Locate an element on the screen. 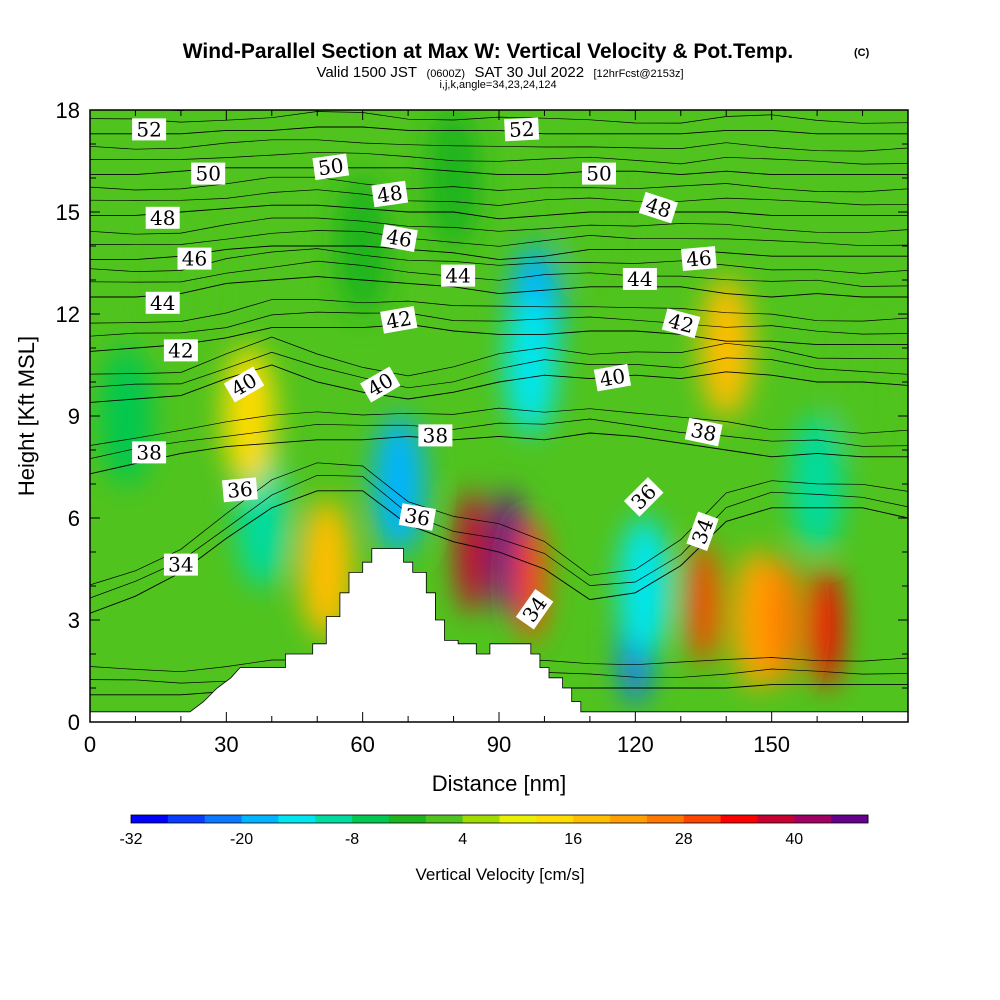 The width and height of the screenshot is (1000, 1000). colorbar-label: Vertical Velocity [cm/s] is located at coordinates (499, 874).